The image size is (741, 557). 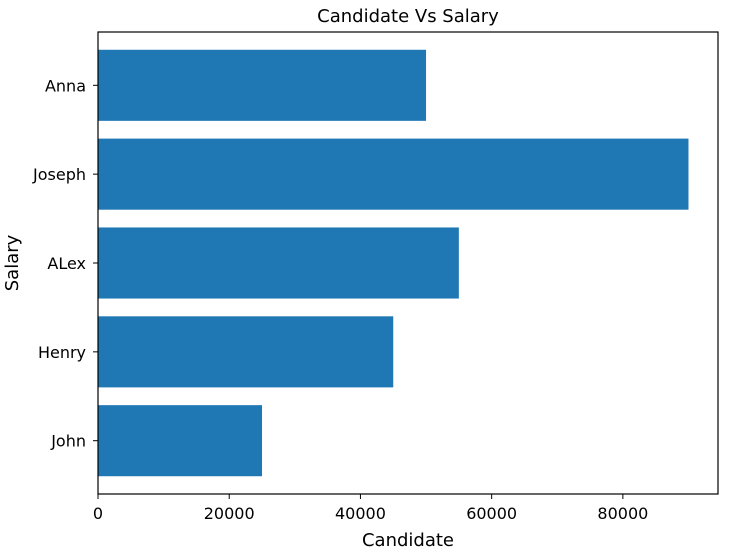 I want to click on x-tick-label: 60000, so click(x=491, y=513).